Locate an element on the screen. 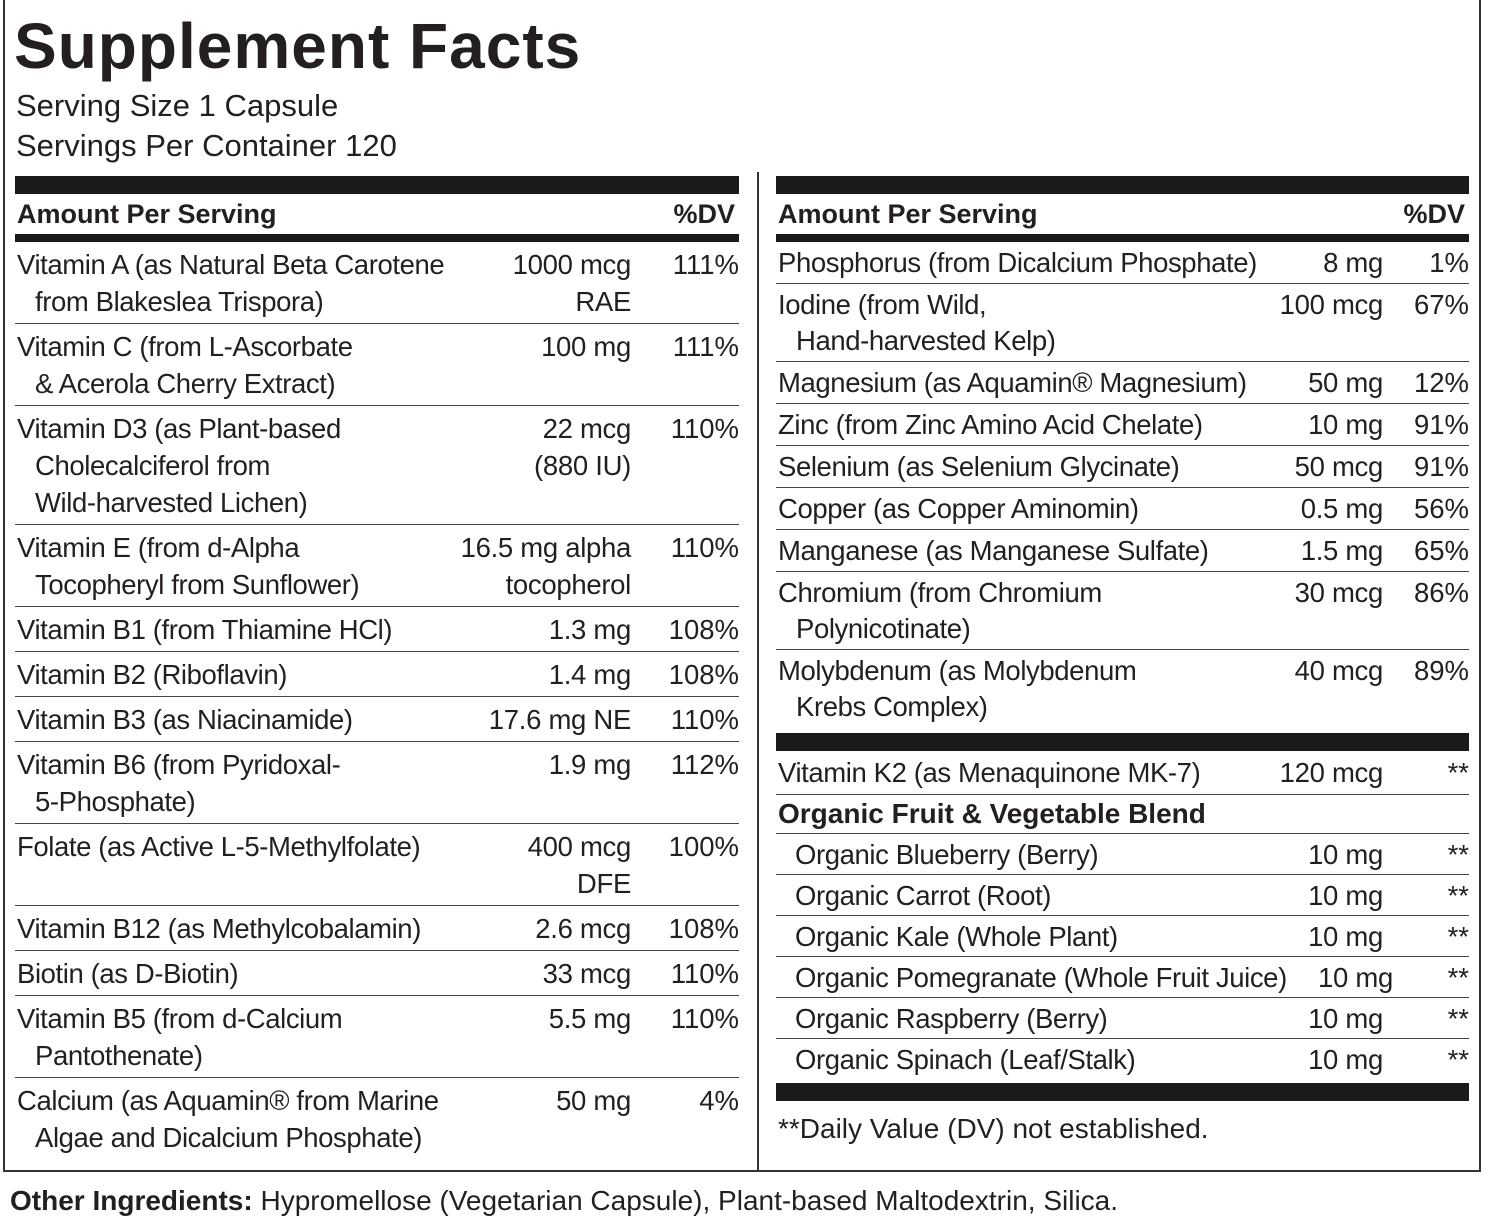  nutrient-name: Zinc (from Zinc Amino Acid Chelate) is located at coordinates (1019, 425).